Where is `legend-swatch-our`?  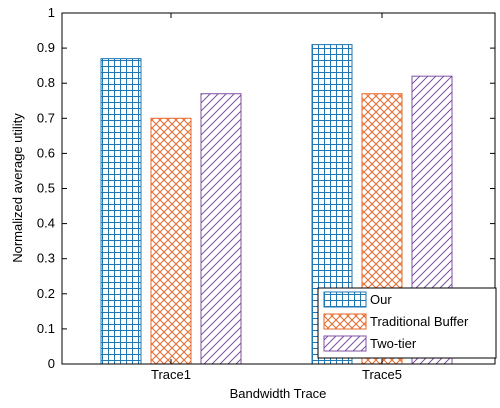
legend-swatch-our is located at coordinates (345, 299).